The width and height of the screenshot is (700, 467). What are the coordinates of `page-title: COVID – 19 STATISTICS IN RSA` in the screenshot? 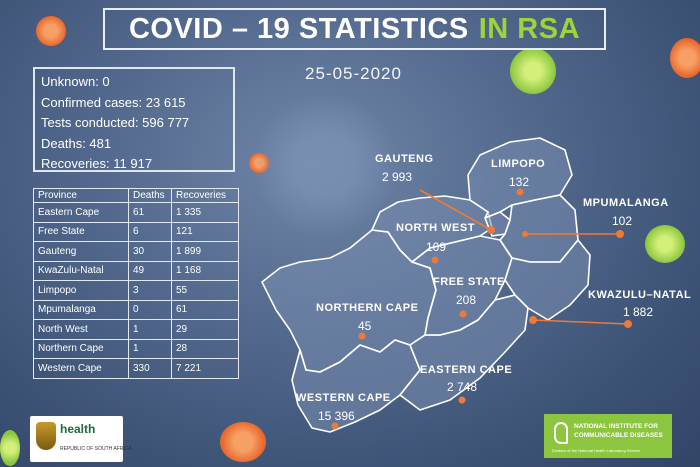 It's located at (354, 29).